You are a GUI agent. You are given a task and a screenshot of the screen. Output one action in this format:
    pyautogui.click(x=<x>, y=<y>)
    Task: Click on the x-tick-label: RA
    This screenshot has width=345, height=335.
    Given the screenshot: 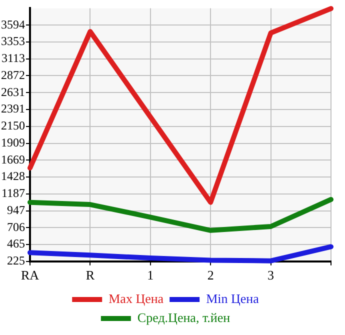 What is the action you would take?
    pyautogui.click(x=30, y=275)
    